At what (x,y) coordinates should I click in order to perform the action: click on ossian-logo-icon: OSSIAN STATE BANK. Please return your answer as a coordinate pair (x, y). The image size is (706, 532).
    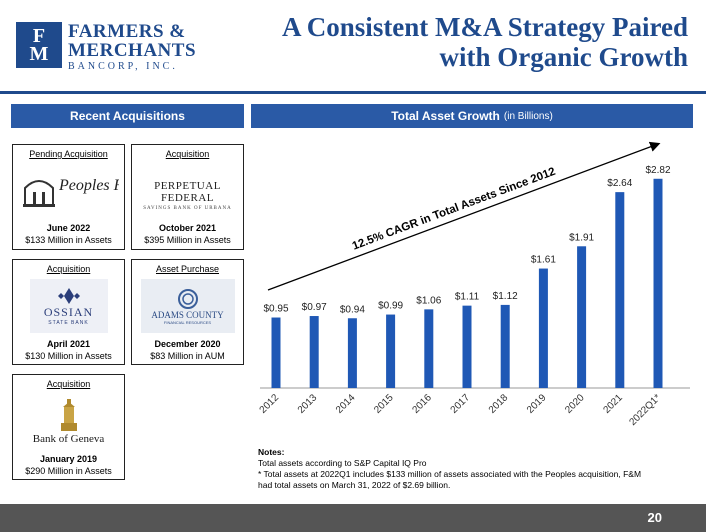
    Looking at the image, I should click on (68, 306).